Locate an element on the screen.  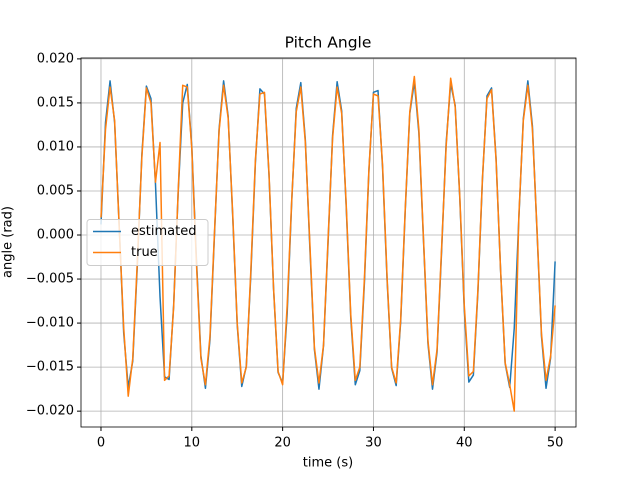
legend-label: estimated is located at coordinates (163, 231).